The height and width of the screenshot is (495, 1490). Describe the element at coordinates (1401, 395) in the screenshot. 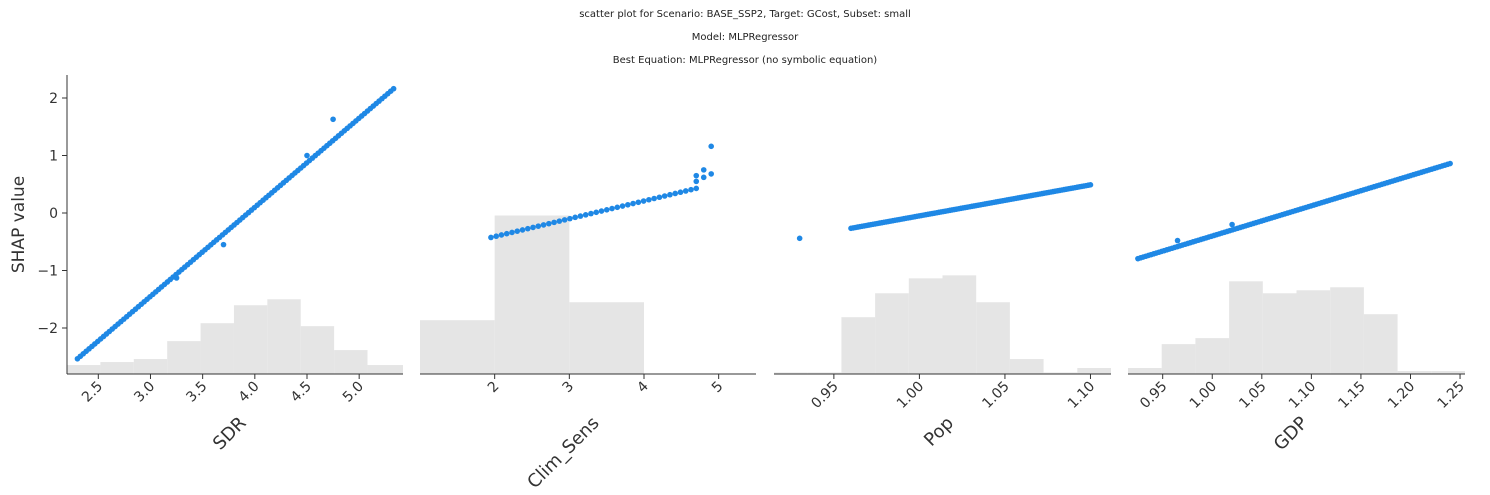

I see `x-tick-label: 1.20` at that location.